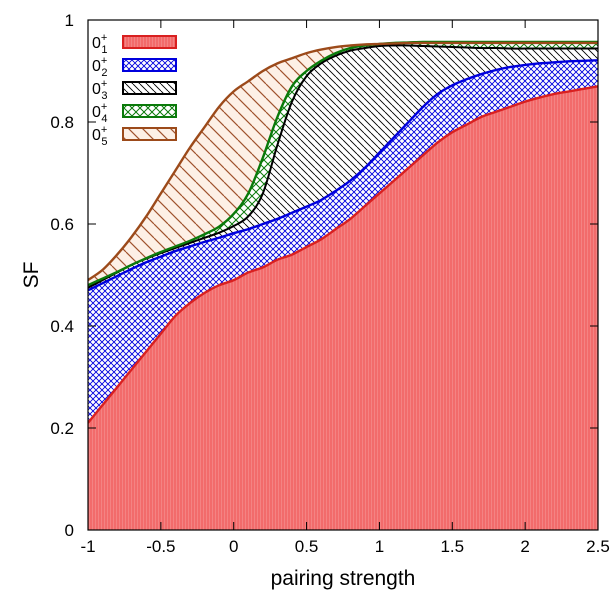 This screenshot has height=592, width=614. I want to click on x-tick-label: 0.5, so click(307, 546).